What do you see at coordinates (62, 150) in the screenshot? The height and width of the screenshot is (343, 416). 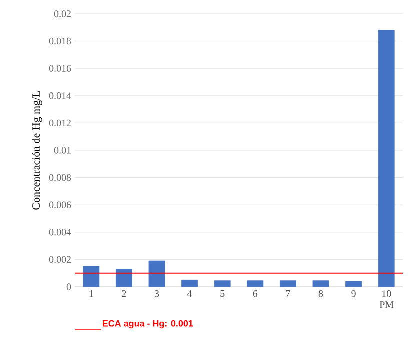 I see `y-tick-label: 0.01` at bounding box center [62, 150].